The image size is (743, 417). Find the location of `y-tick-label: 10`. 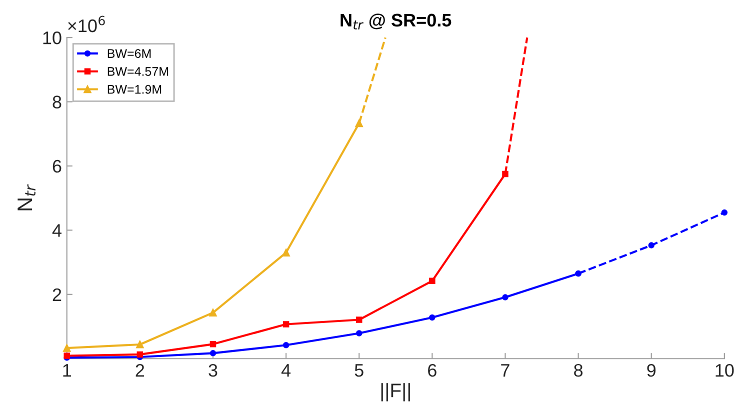

y-tick-label: 10 is located at coordinates (52, 37).